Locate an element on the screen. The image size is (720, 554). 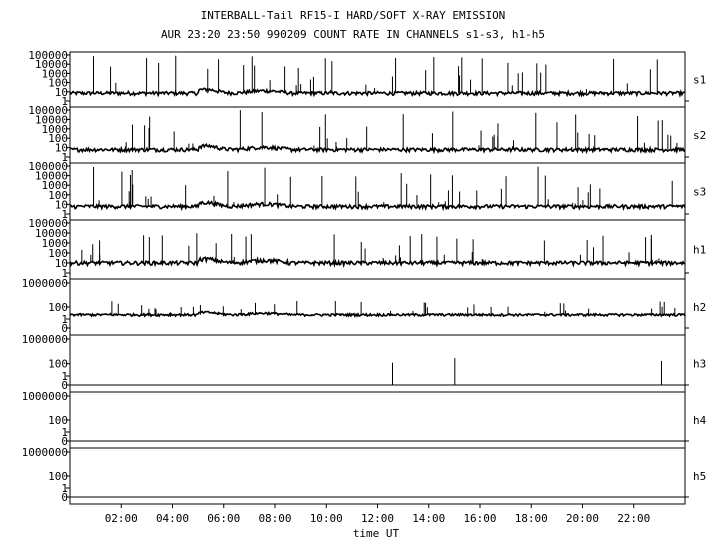
x-tick-label: 10:00 is located at coordinates (326, 518).